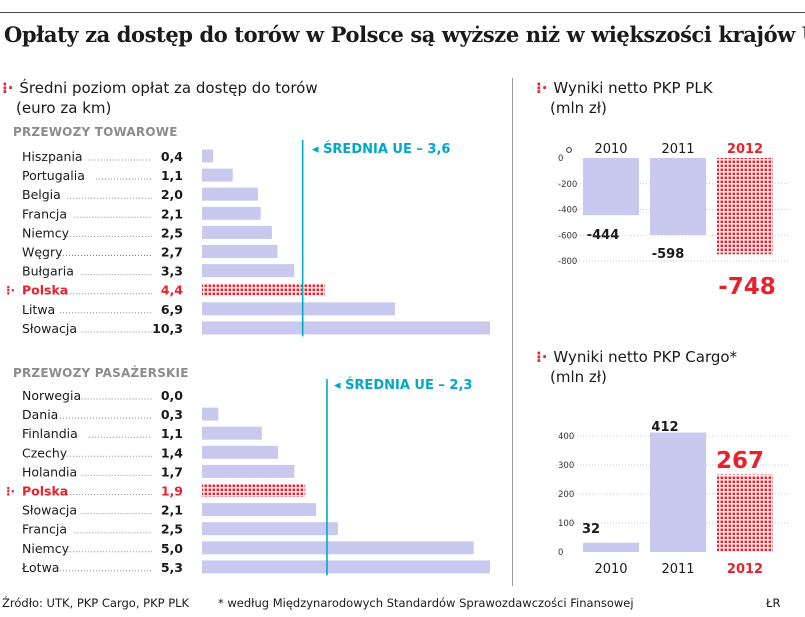  Describe the element at coordinates (677, 149) in the screenshot. I see `category-label-2-1: 2011` at that location.